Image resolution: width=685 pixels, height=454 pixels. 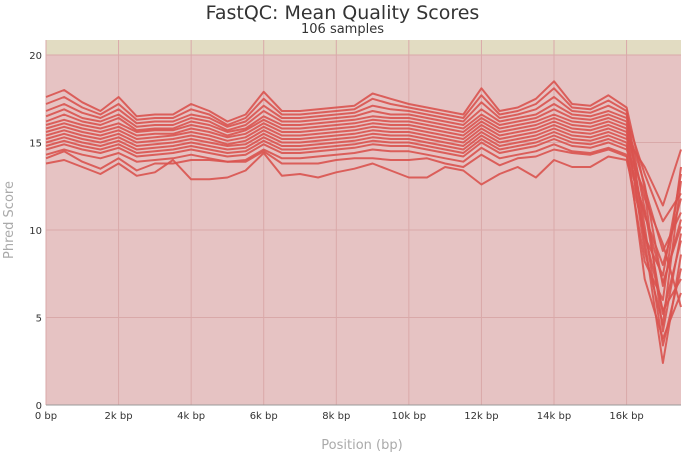 I want to click on chart-subtitle: 106 samples, so click(x=342, y=29).